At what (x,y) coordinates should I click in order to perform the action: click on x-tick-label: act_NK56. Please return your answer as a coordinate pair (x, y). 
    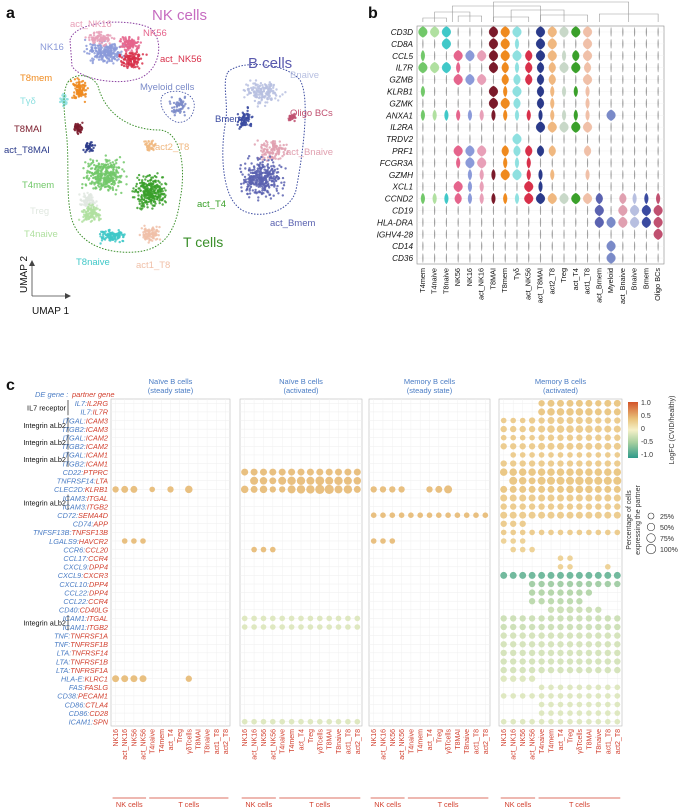
    Looking at the image, I should click on (402, 744).